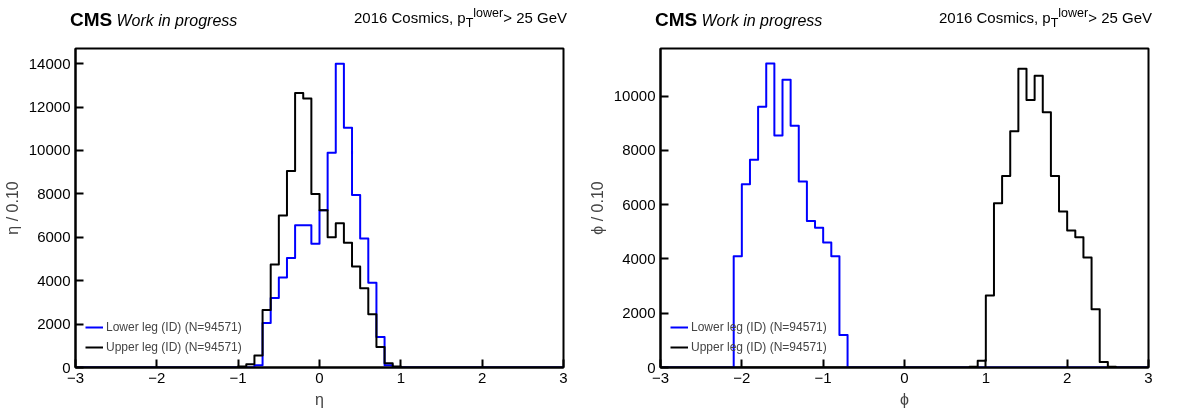 Image resolution: width=1181 pixels, height=408 pixels. What do you see at coordinates (905, 399) in the screenshot?
I see `x-axis-title: ϕ` at bounding box center [905, 399].